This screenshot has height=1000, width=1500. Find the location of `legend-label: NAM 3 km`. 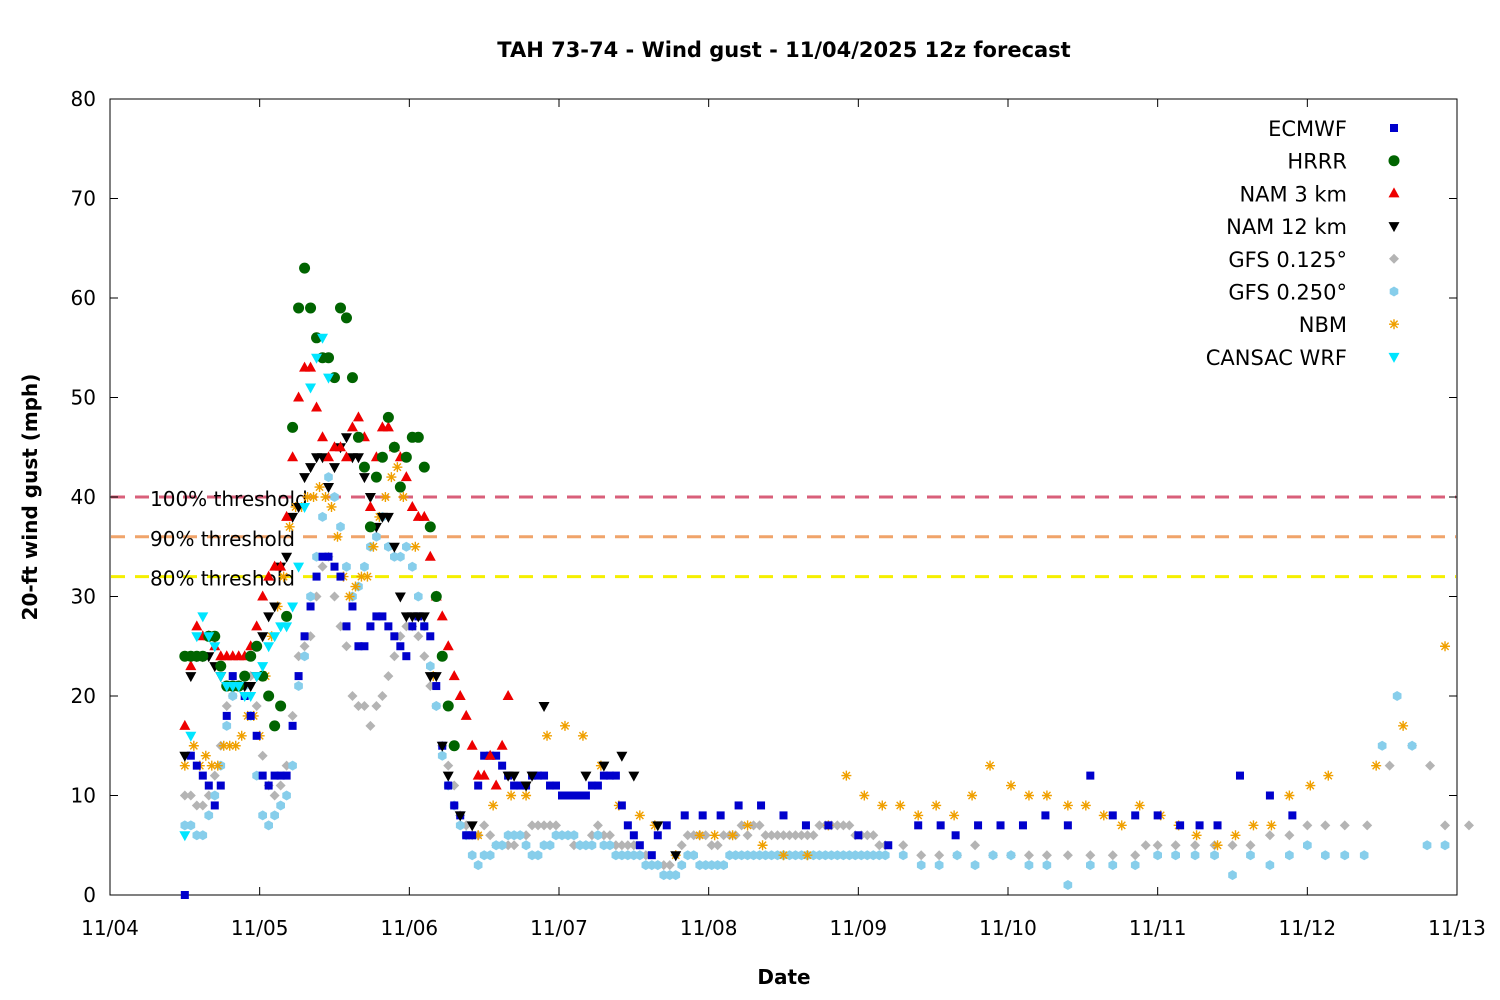

legend-label: NAM 3 km is located at coordinates (1293, 194).